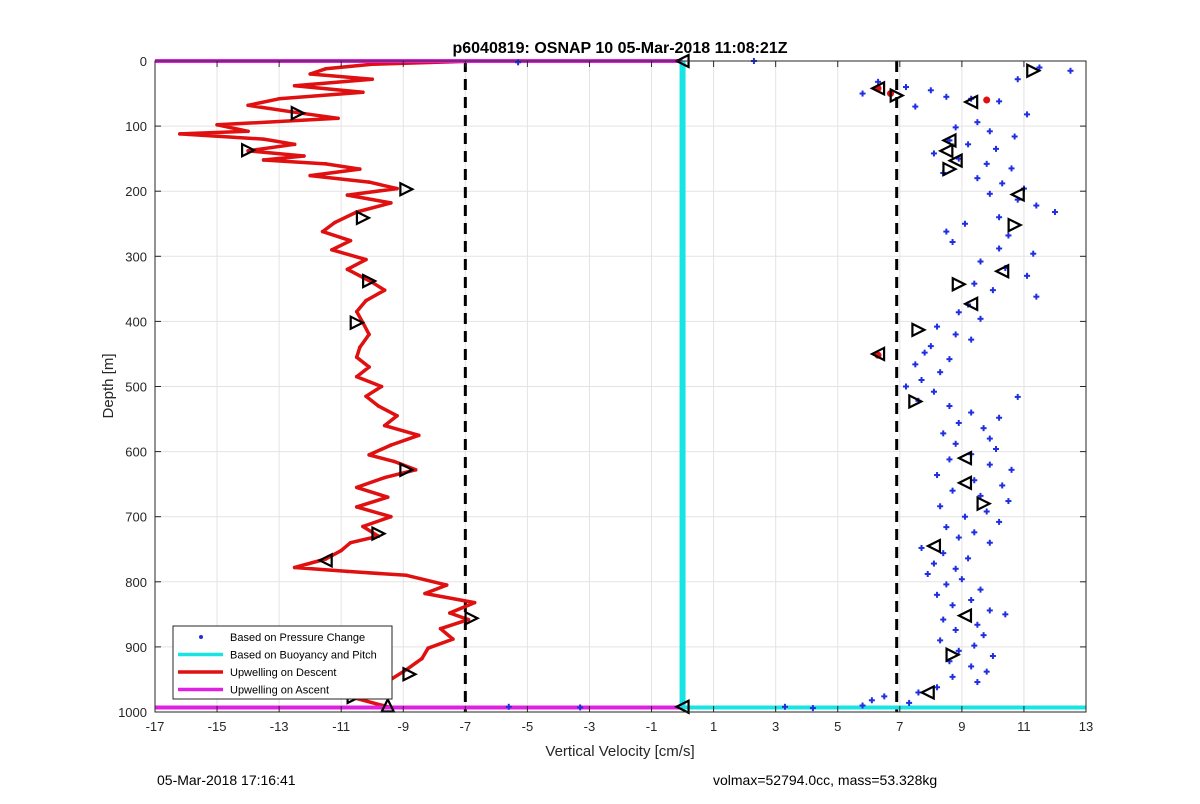  I want to click on x-tick-label: -13, so click(279, 726).